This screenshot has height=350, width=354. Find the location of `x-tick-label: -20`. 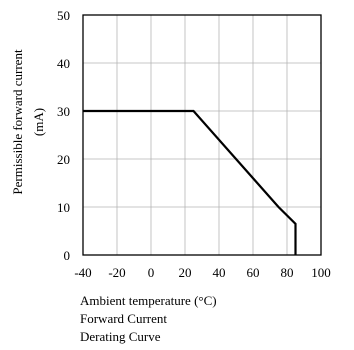

x-tick-label: -20 is located at coordinates (116, 272).